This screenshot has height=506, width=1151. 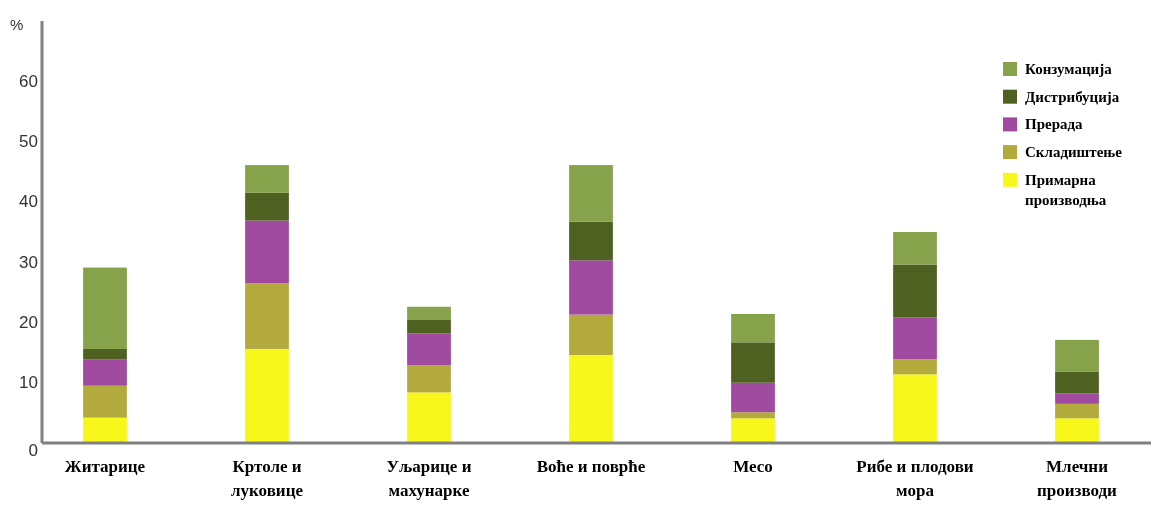 What do you see at coordinates (591, 466) in the screenshot?
I see `x-tick-label: Воће и поврће` at bounding box center [591, 466].